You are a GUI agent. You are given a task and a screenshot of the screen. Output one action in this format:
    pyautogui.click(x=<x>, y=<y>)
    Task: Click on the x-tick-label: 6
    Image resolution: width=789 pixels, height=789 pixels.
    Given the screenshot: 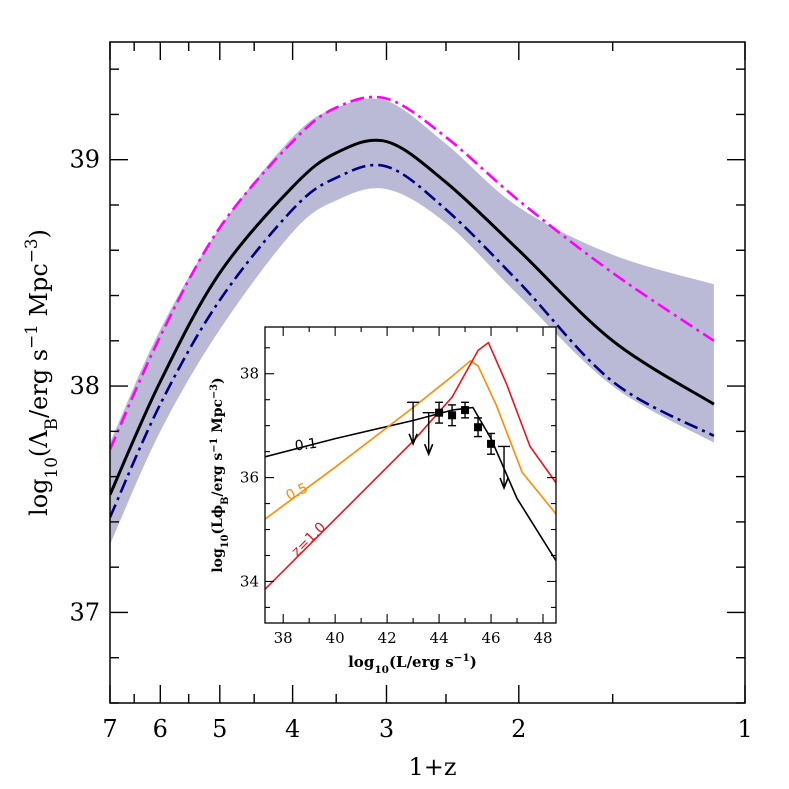 What is the action you would take?
    pyautogui.click(x=160, y=729)
    